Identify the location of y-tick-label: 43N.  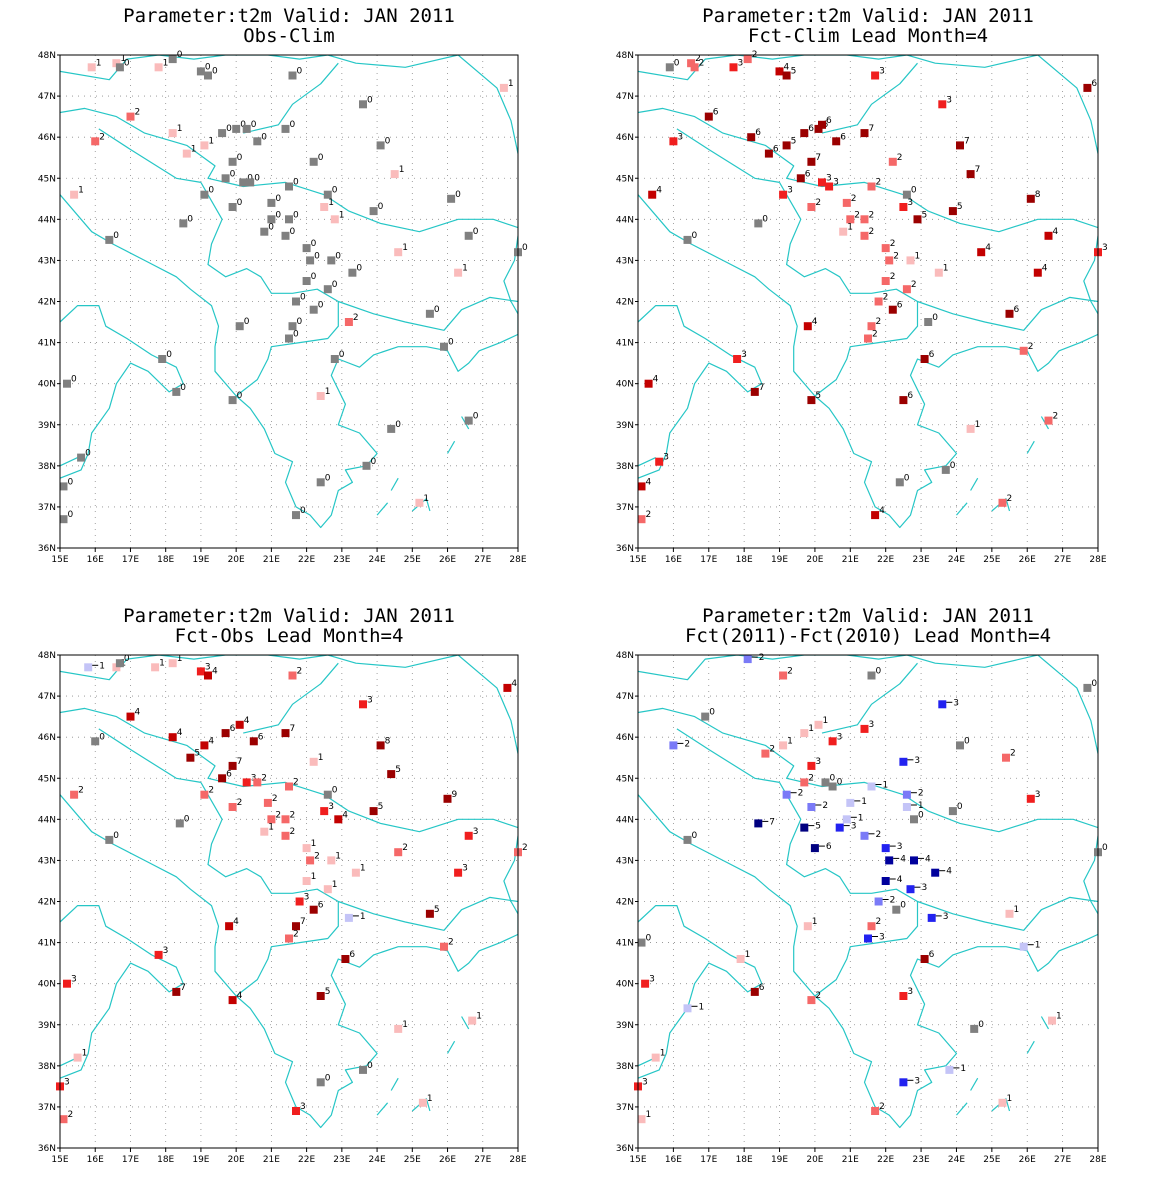
(47, 861).